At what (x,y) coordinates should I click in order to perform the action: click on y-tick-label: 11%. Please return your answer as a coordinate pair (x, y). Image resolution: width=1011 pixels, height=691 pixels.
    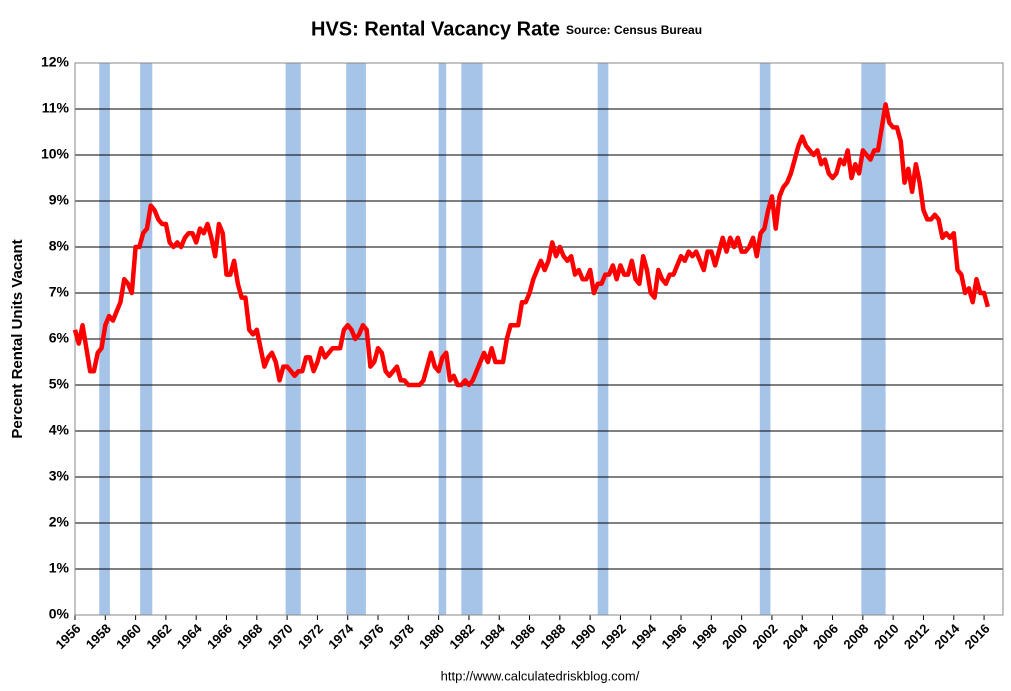
    Looking at the image, I should click on (56, 108).